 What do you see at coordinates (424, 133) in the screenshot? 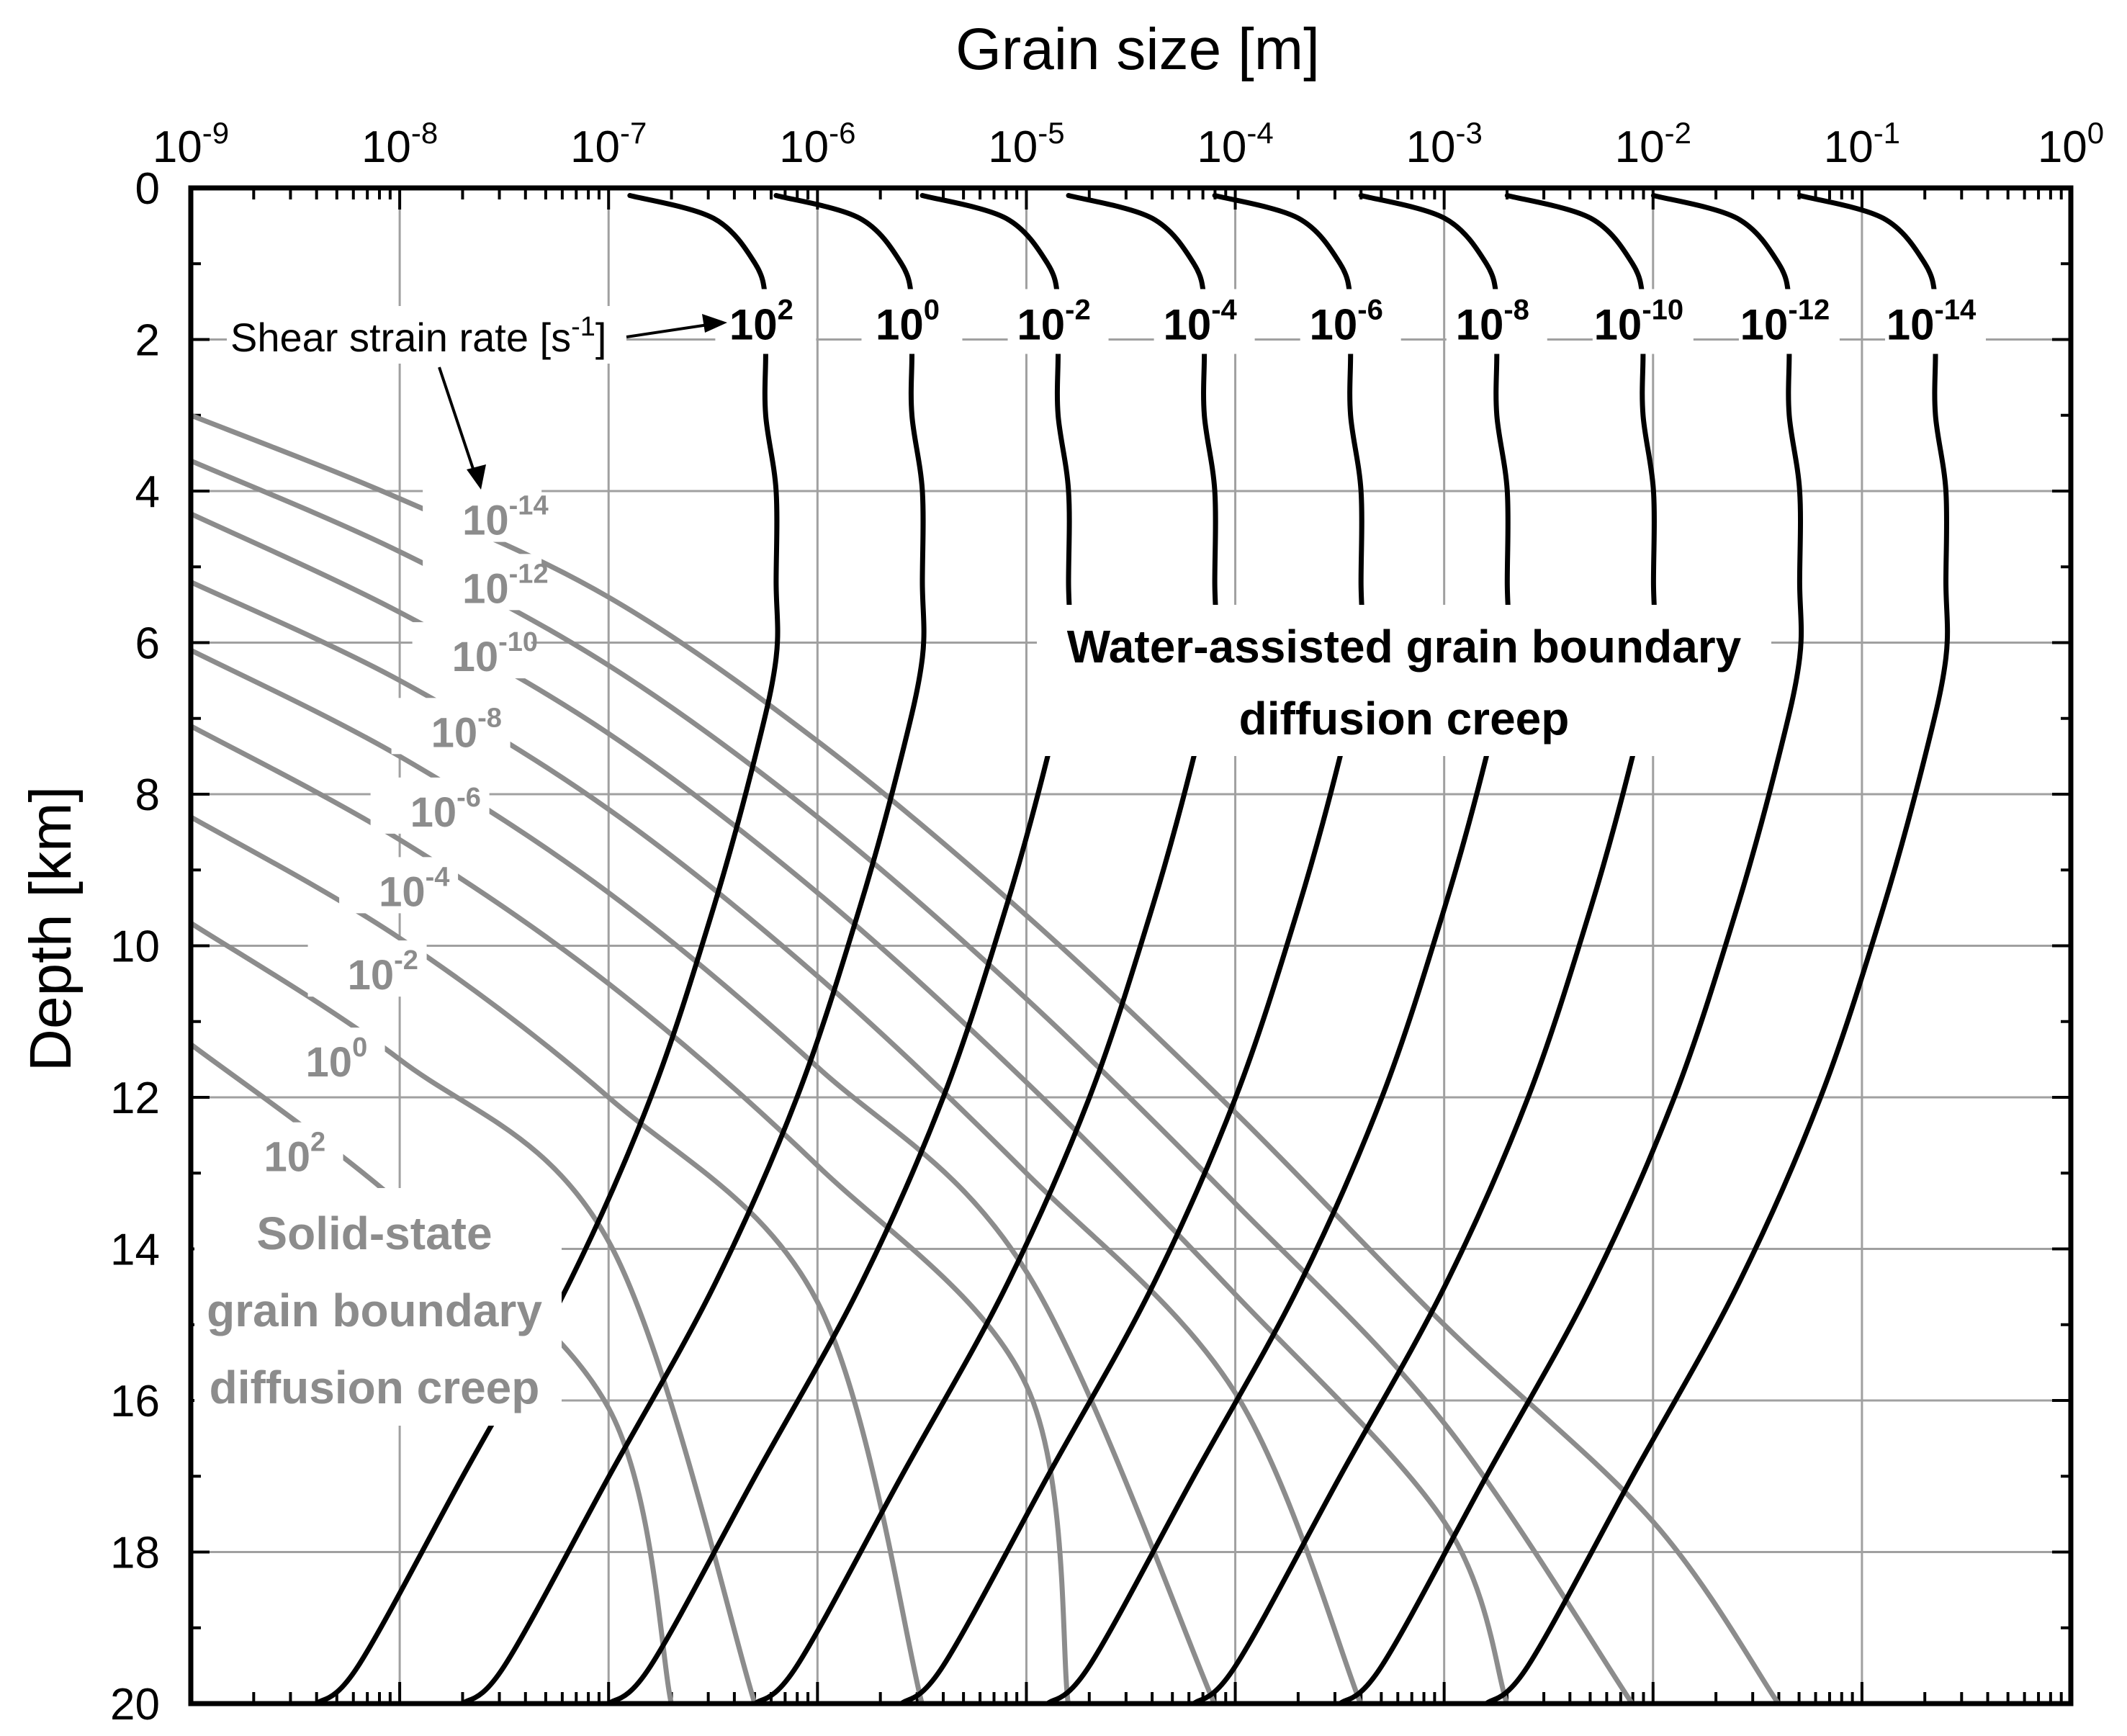
I see `x-tick-exp: -8` at bounding box center [424, 133].